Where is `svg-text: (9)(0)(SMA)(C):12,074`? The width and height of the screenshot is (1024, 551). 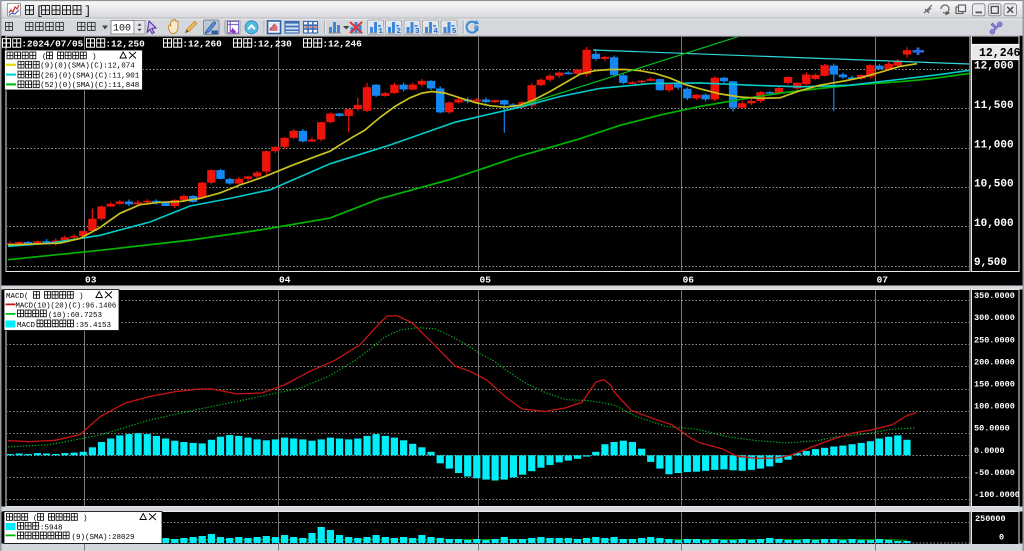
svg-text: (9)(0)(SMA)(C):12,074 is located at coordinates (87, 67).